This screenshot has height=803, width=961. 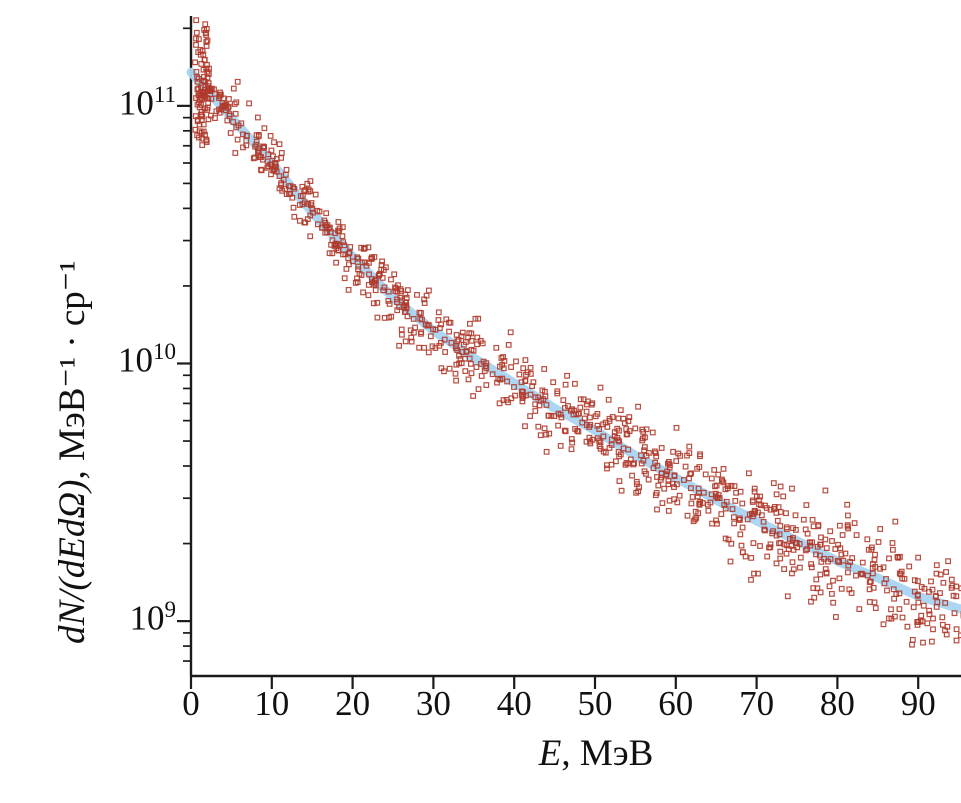 What do you see at coordinates (576, 753) in the screenshot?
I see `x-axis-title: E, МэВ` at bounding box center [576, 753].